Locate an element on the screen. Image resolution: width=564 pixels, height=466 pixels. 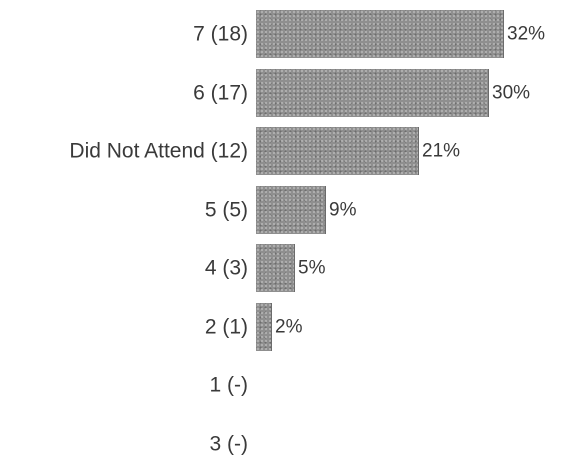
category-label: 7 (18) is located at coordinates (220, 34).